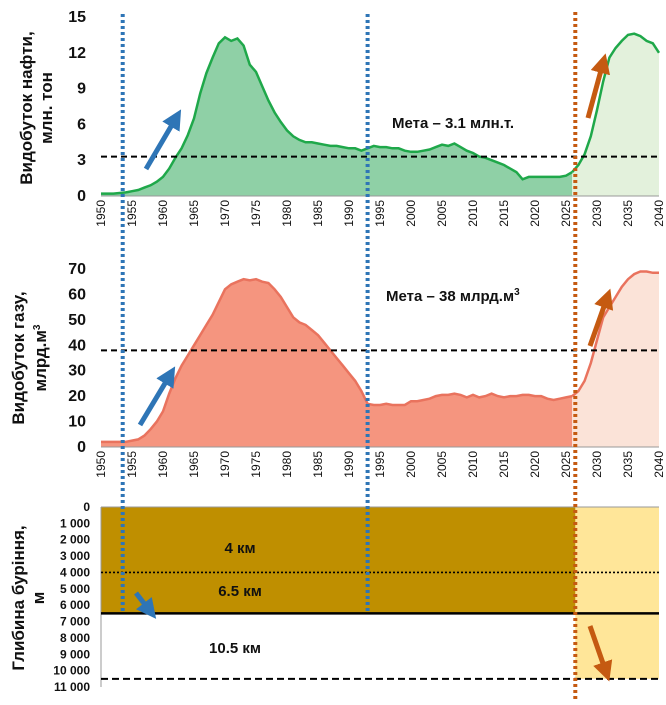  What do you see at coordinates (411, 464) in the screenshot?
I see `gas-x-tick: 2000` at bounding box center [411, 464].